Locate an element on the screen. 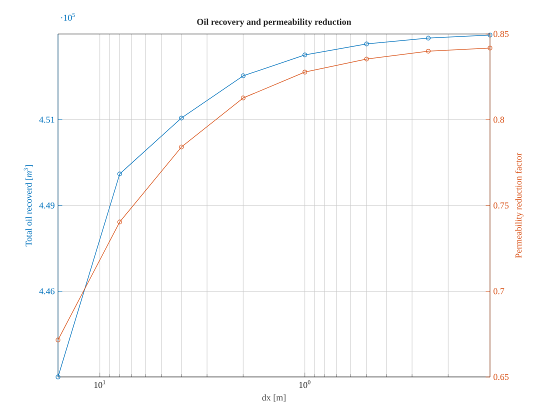 This screenshot has height=414, width=540. x-tick-label: 10$^{0}$ is located at coordinates (304, 384).